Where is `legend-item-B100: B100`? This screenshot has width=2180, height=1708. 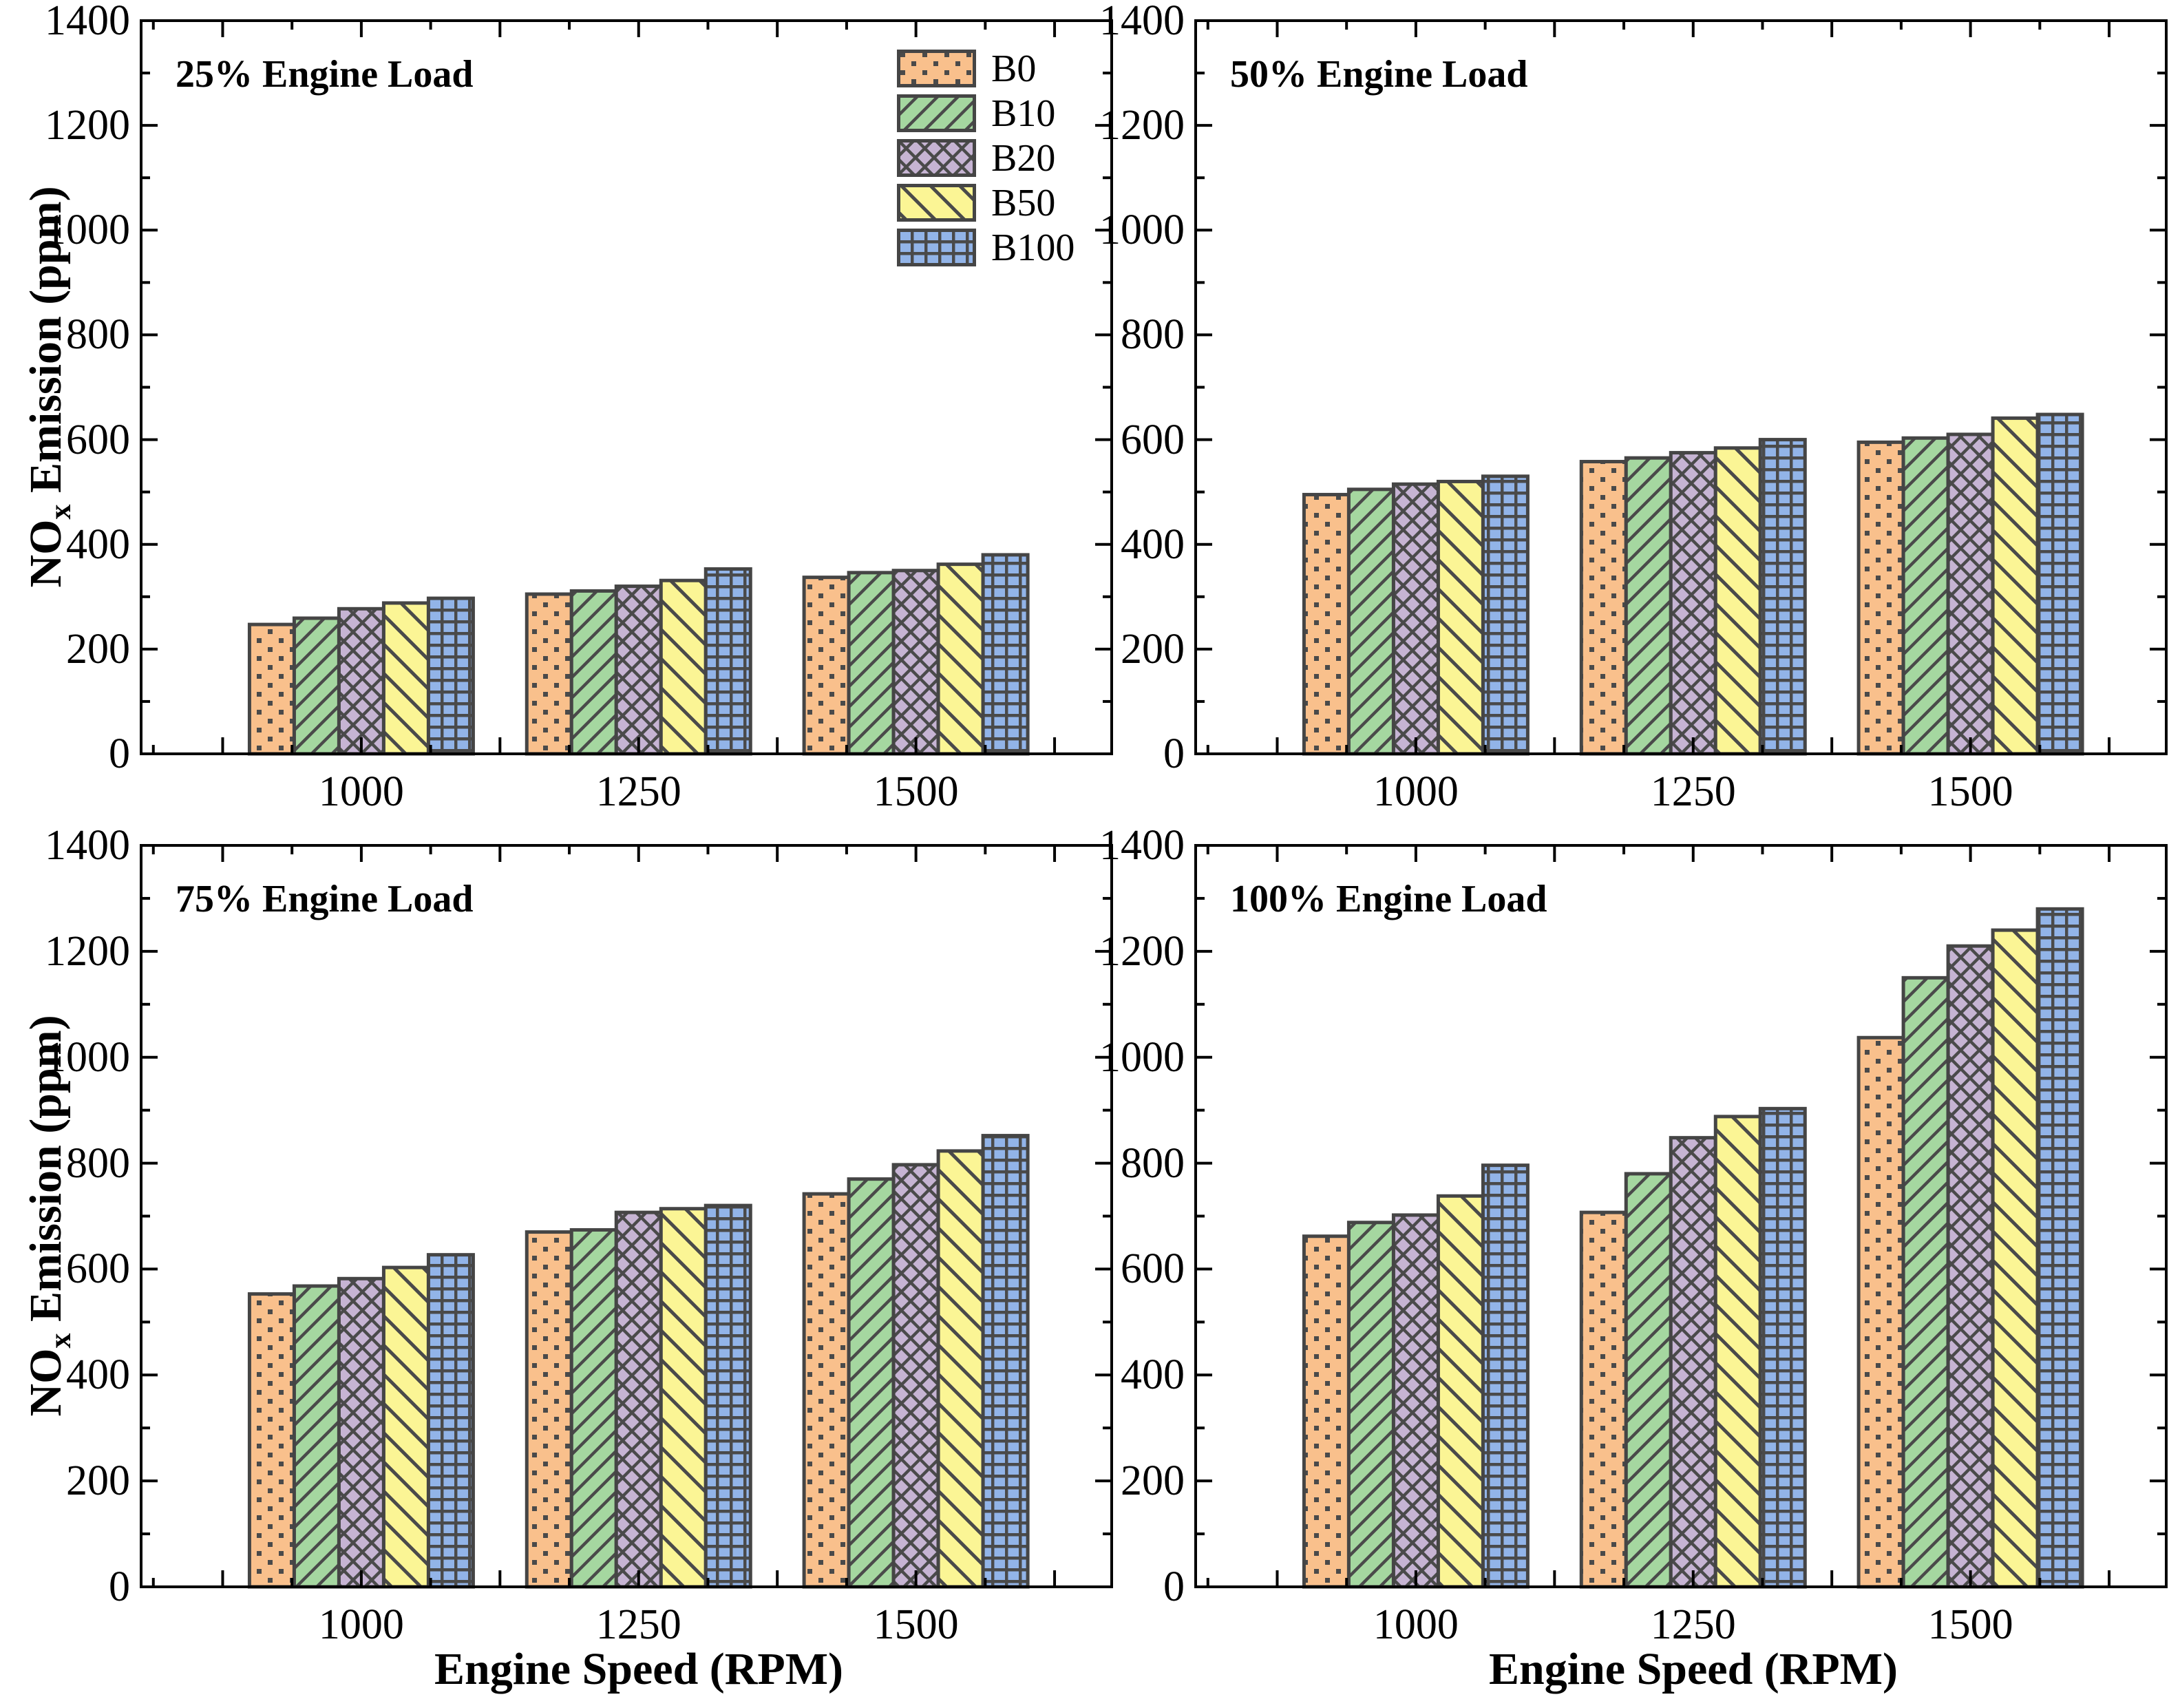 legend-item-B100: B100 is located at coordinates (986, 248).